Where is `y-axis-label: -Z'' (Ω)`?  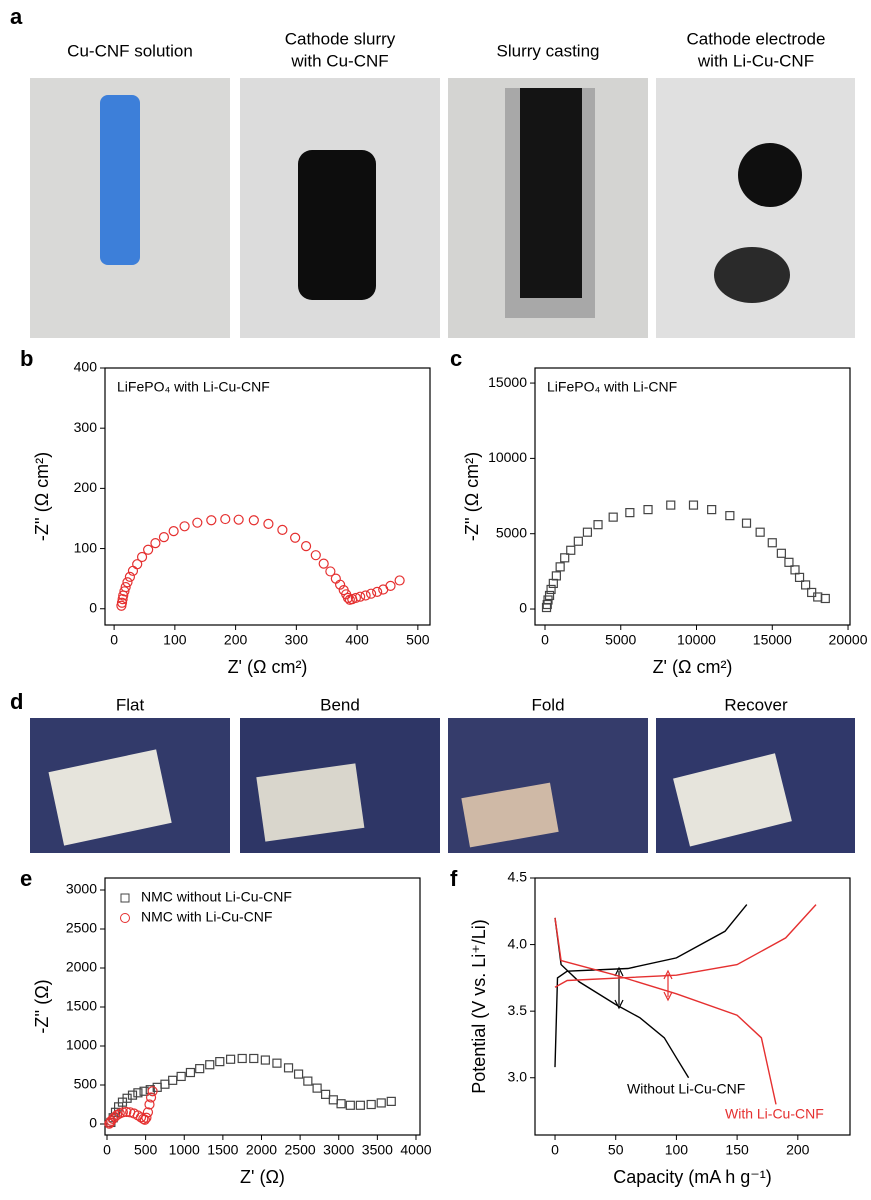
y-axis-label: -Z'' (Ω) is located at coordinates (42, 1006).